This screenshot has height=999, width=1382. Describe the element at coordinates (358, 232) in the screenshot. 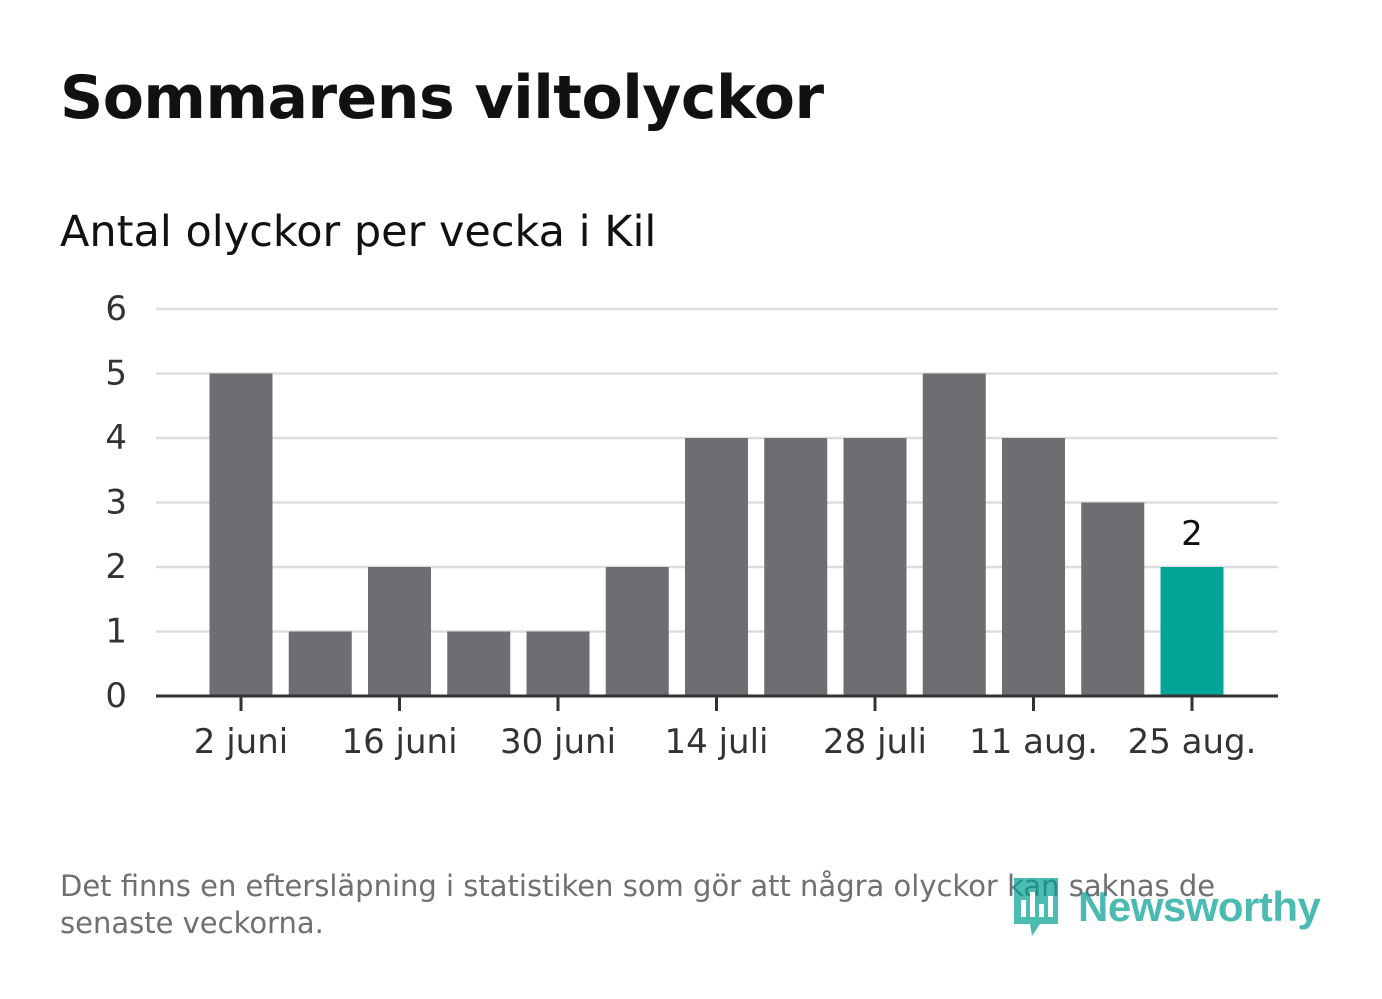

I see `chart-subtitle: Antal olyckor per vecka i Kil` at that location.